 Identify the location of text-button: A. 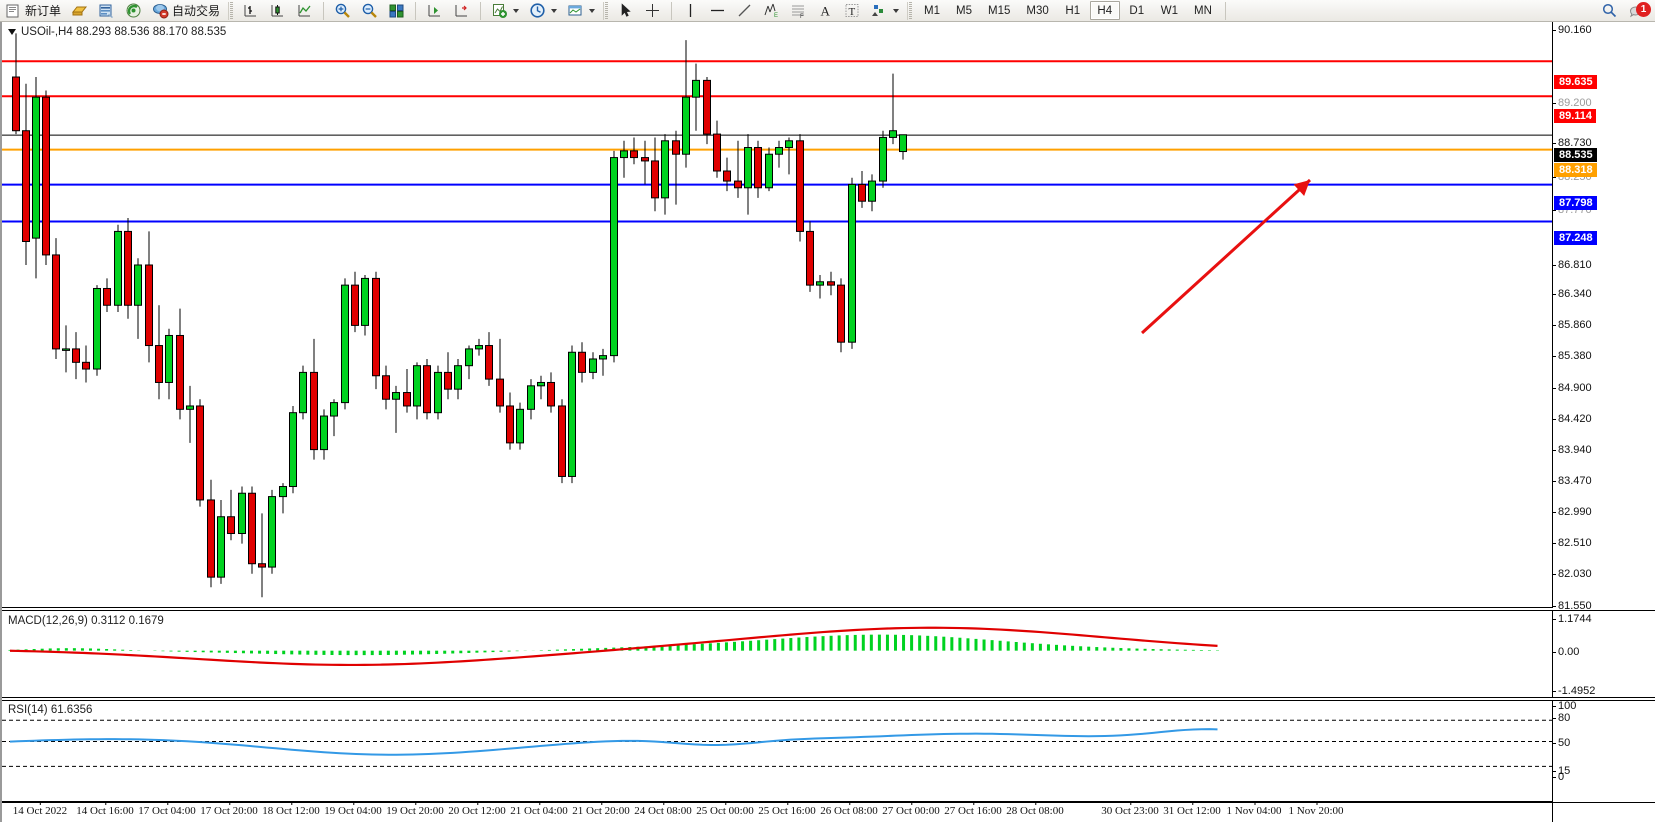
(825, 11).